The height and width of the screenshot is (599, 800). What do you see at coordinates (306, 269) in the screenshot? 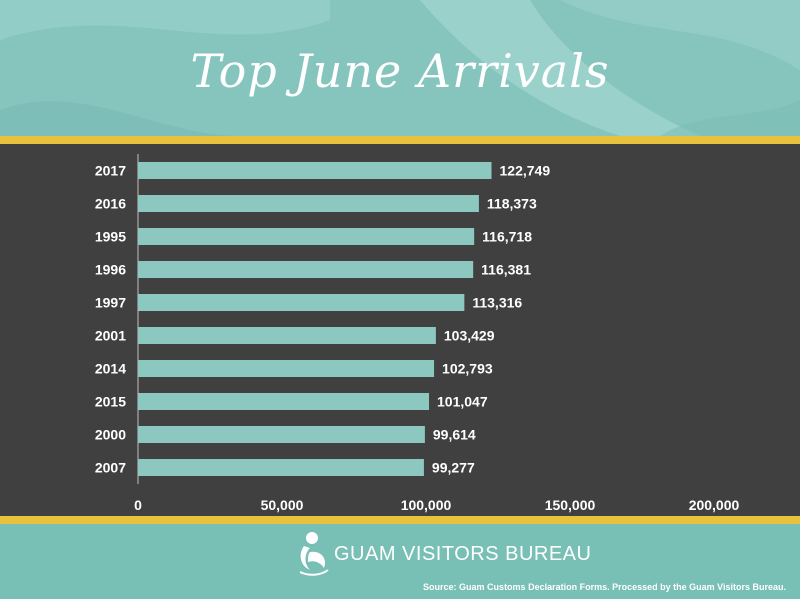
I see `bar-1996` at bounding box center [306, 269].